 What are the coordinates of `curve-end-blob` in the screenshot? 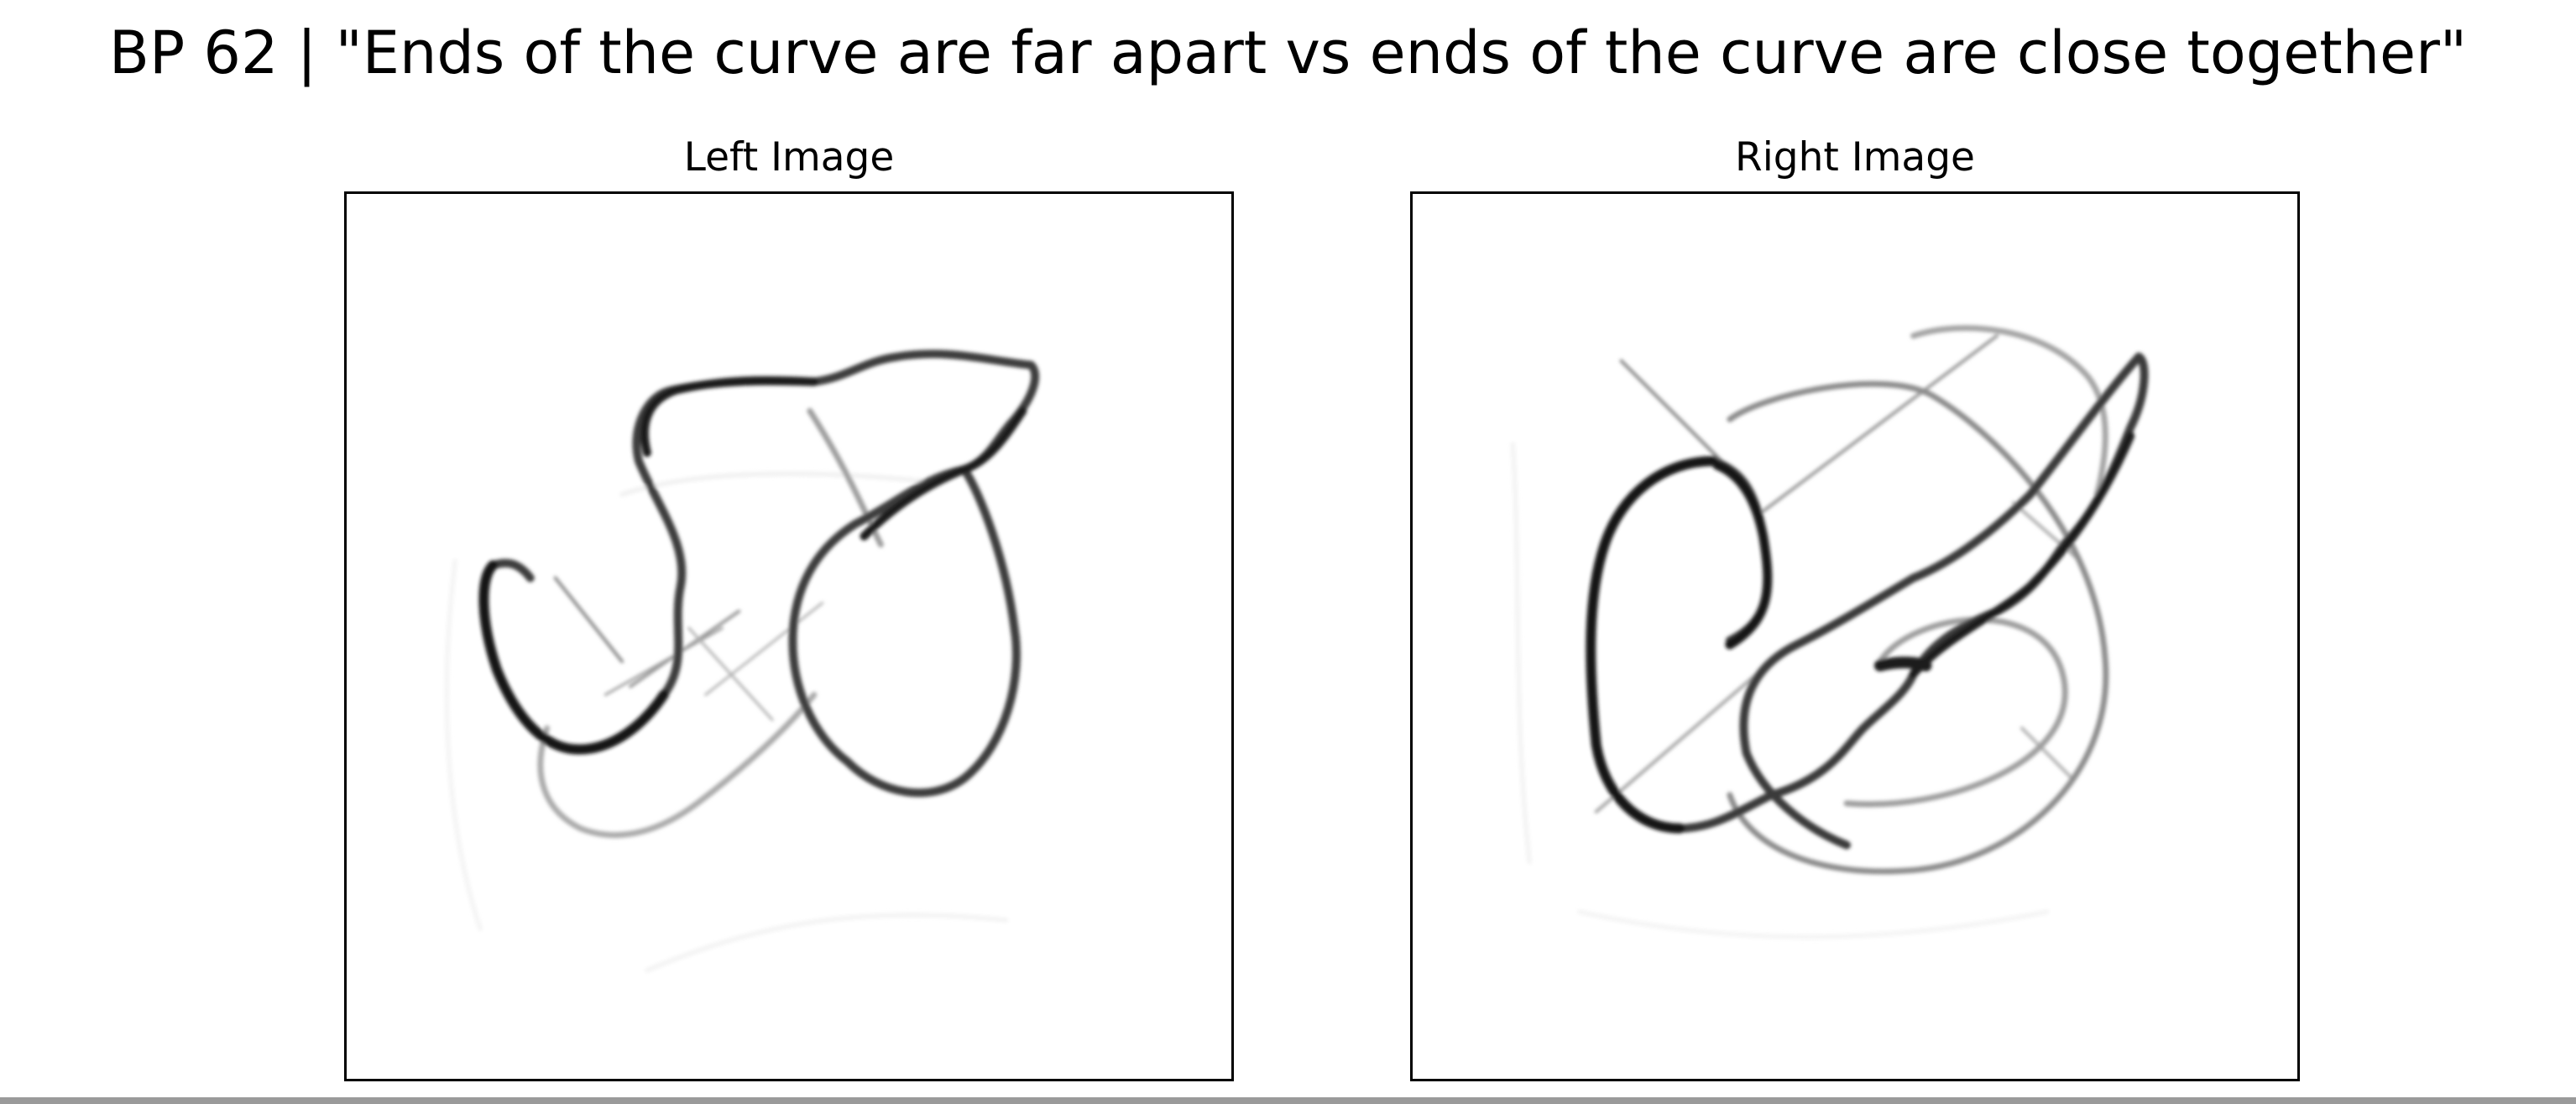 It's located at (1902, 664).